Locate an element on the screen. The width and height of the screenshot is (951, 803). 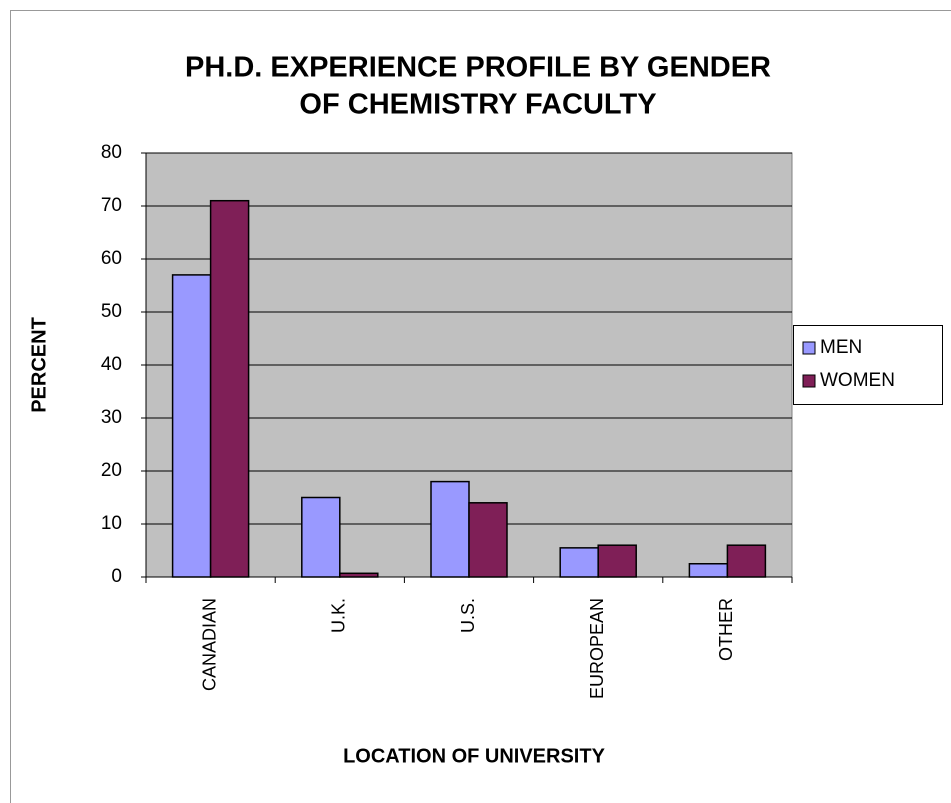
y-tick-label: 0 is located at coordinates (116, 576).